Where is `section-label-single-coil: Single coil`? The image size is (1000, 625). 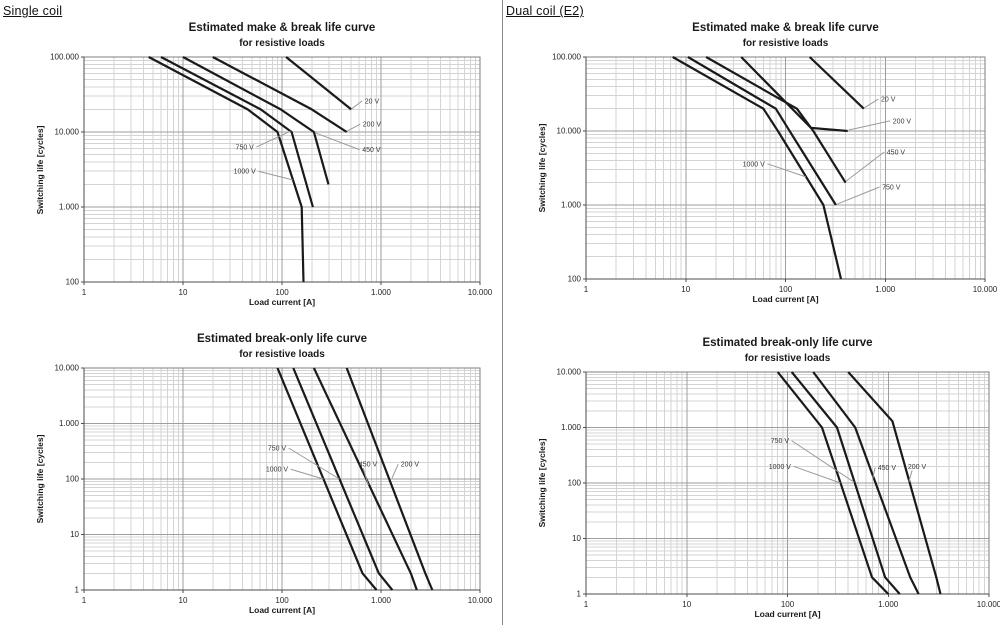
section-label-single-coil: Single coil is located at coordinates (33, 11).